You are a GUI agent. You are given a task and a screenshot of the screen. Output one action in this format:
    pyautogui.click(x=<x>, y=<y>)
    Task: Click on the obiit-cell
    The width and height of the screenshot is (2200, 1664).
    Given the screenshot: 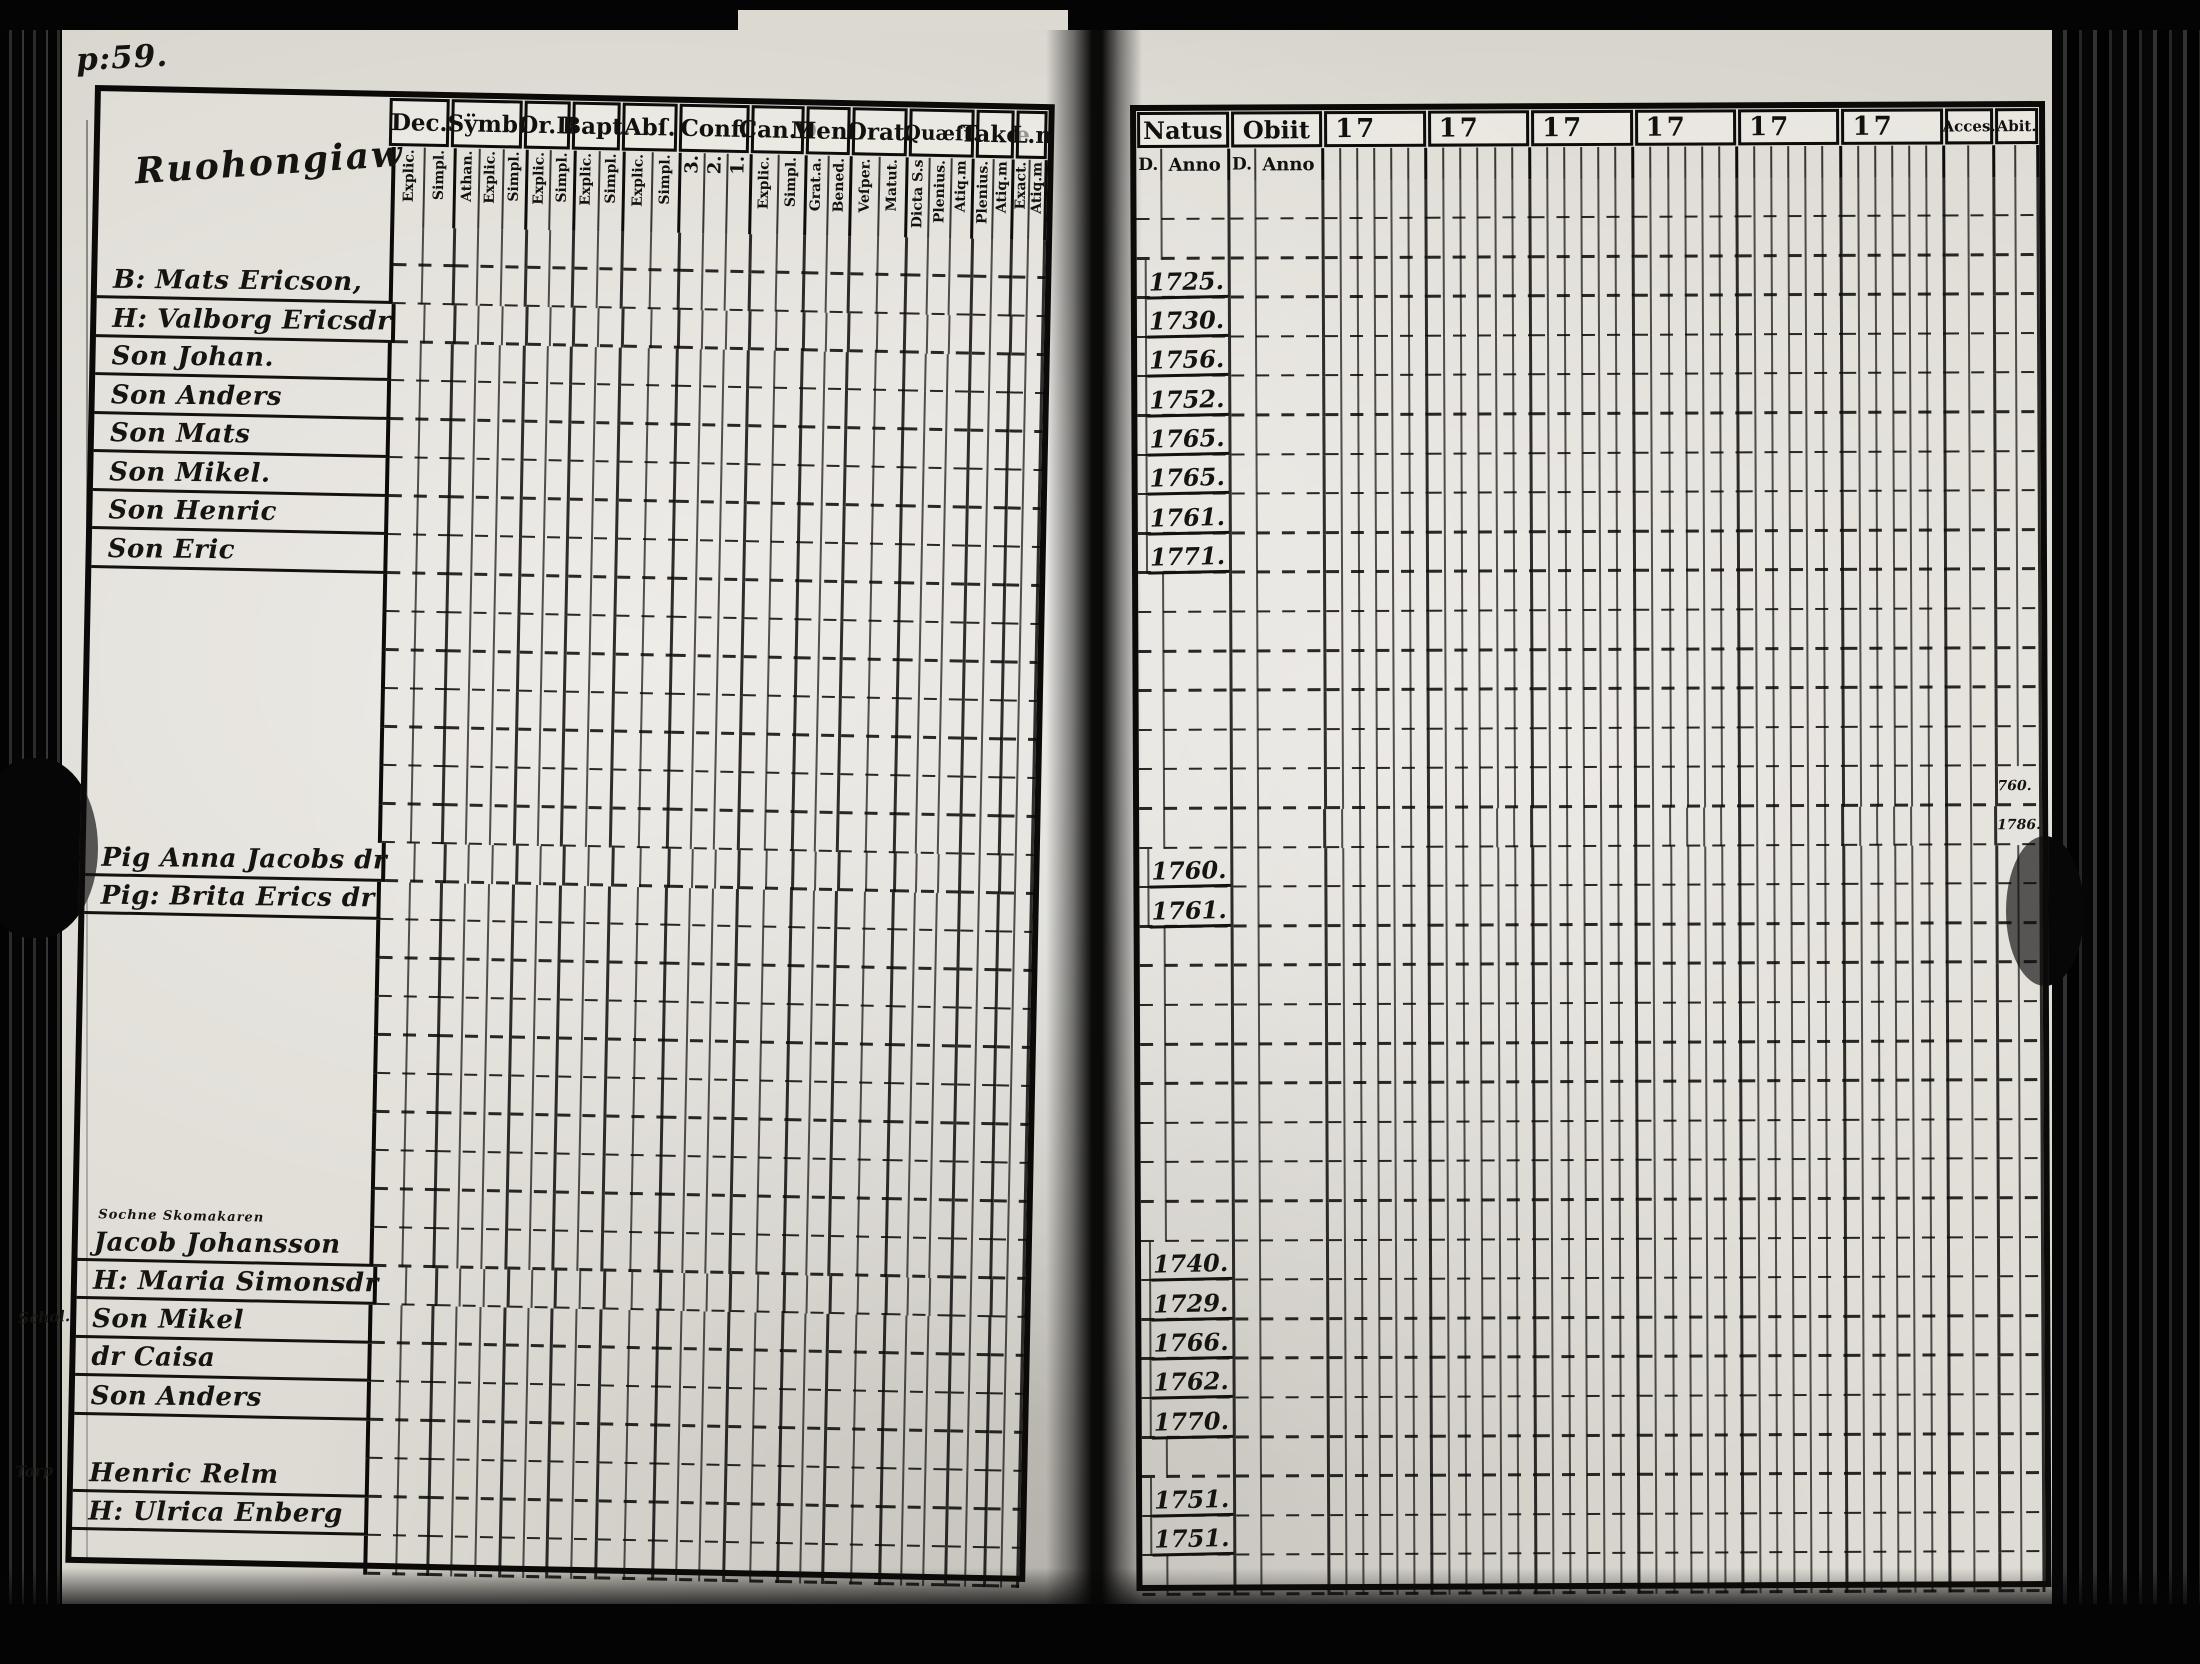 What is the action you would take?
    pyautogui.click(x=1278, y=475)
    